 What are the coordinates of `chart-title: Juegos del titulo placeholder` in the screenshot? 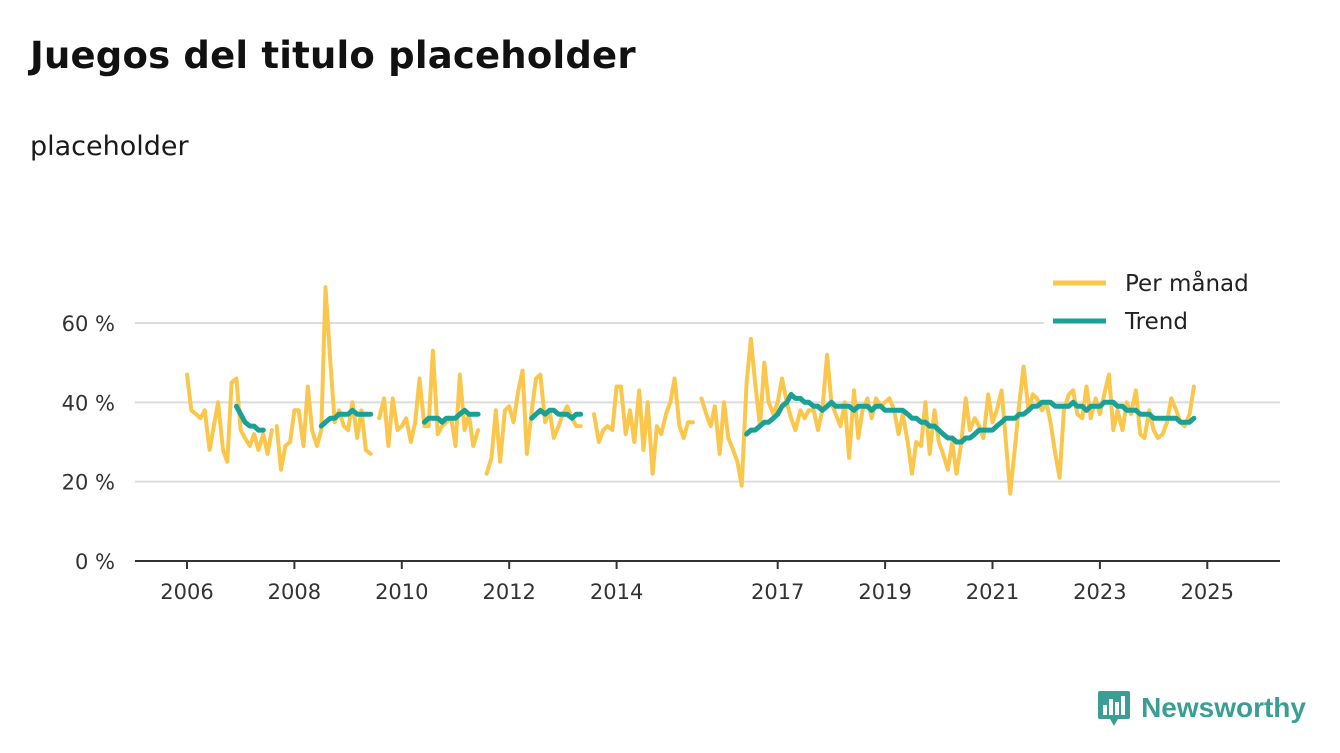 It's located at (333, 55).